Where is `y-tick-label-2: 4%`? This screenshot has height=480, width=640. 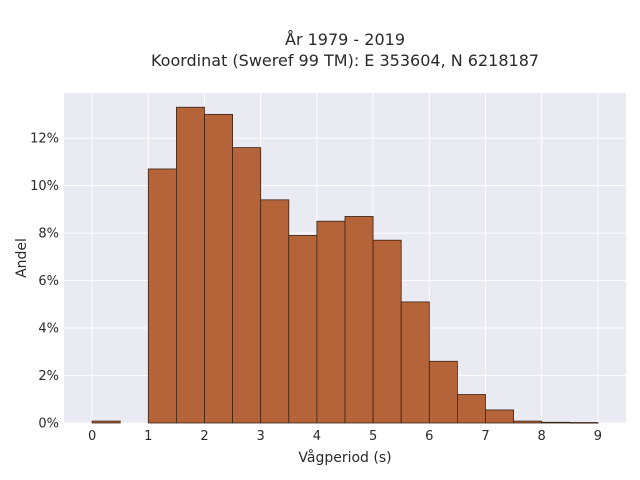
y-tick-label-2: 4% is located at coordinates (48, 329).